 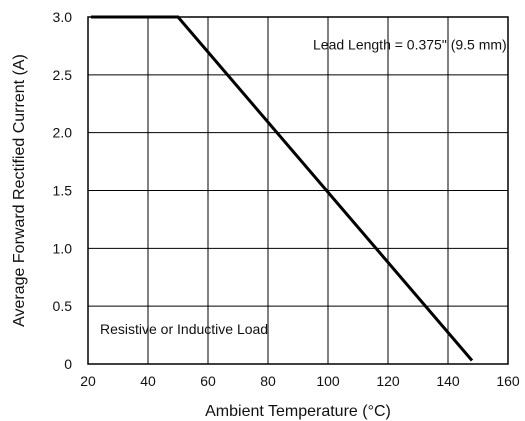 I want to click on x-tick-label: 60, so click(x=208, y=381).